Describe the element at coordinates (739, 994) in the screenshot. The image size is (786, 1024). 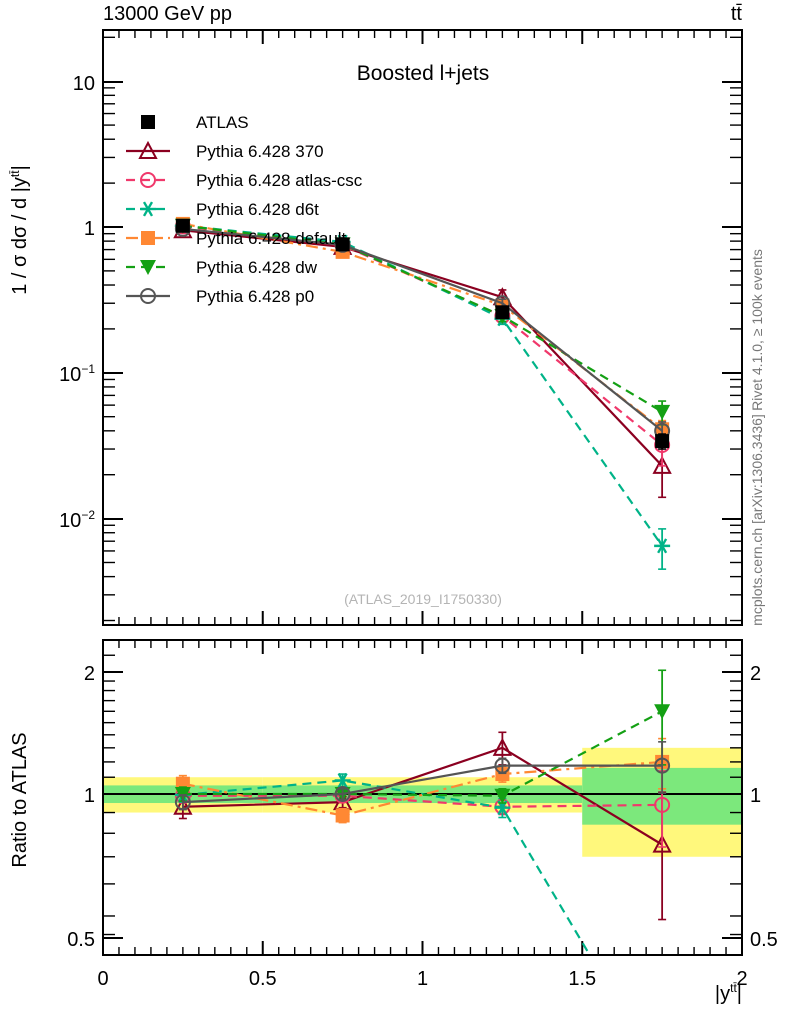
I see `xlabel-suffix: |` at that location.